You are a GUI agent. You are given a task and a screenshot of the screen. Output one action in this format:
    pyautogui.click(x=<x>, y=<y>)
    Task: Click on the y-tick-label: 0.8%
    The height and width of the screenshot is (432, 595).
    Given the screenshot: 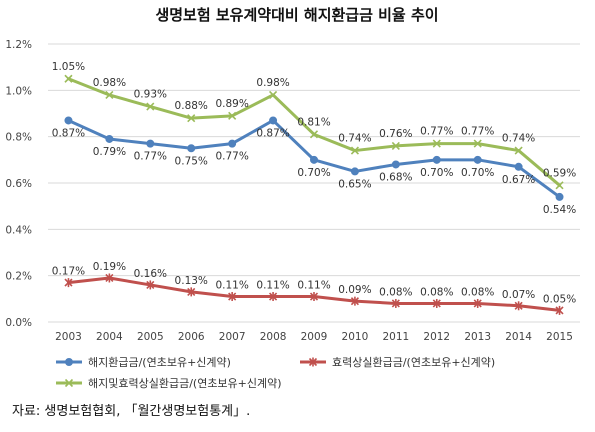 What is the action you would take?
    pyautogui.click(x=18, y=138)
    